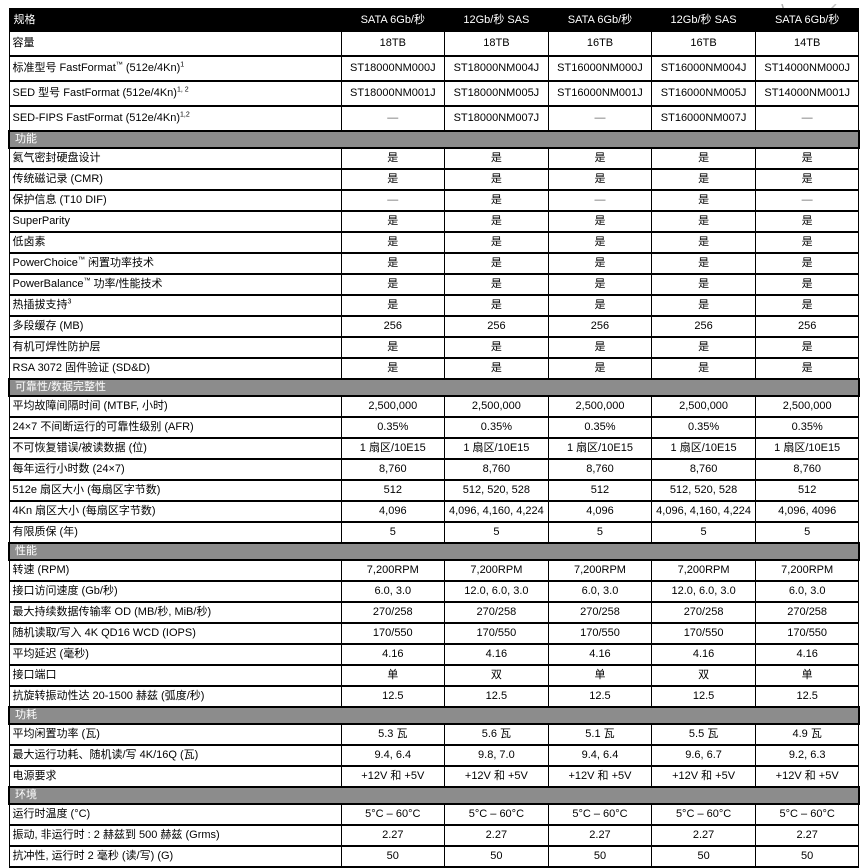 The width and height of the screenshot is (864, 868). Describe the element at coordinates (434, 469) in the screenshot. I see `spec-row: 每年运行小时数 (24×7) 8,760 8,760 8,760 8,760 8,760` at that location.